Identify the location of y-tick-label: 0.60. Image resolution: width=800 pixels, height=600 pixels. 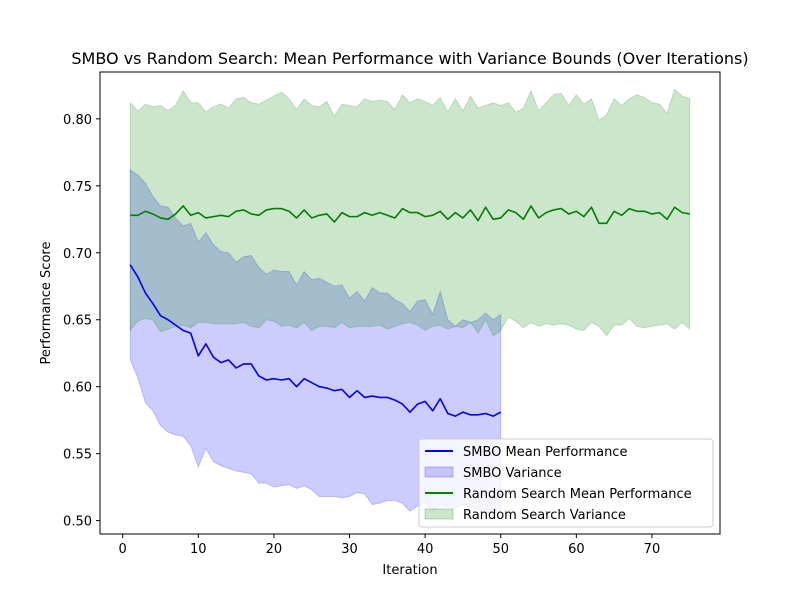
(77, 388).